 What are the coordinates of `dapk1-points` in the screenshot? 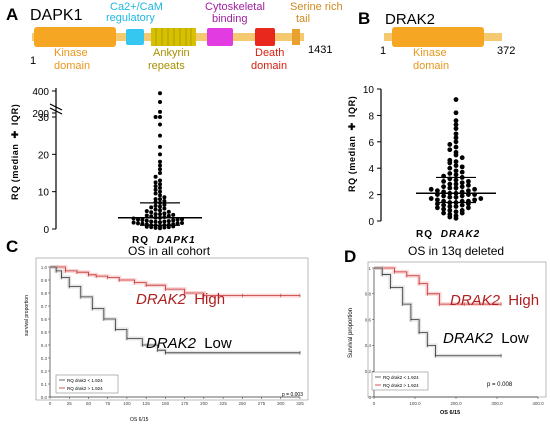 It's located at (157, 161).